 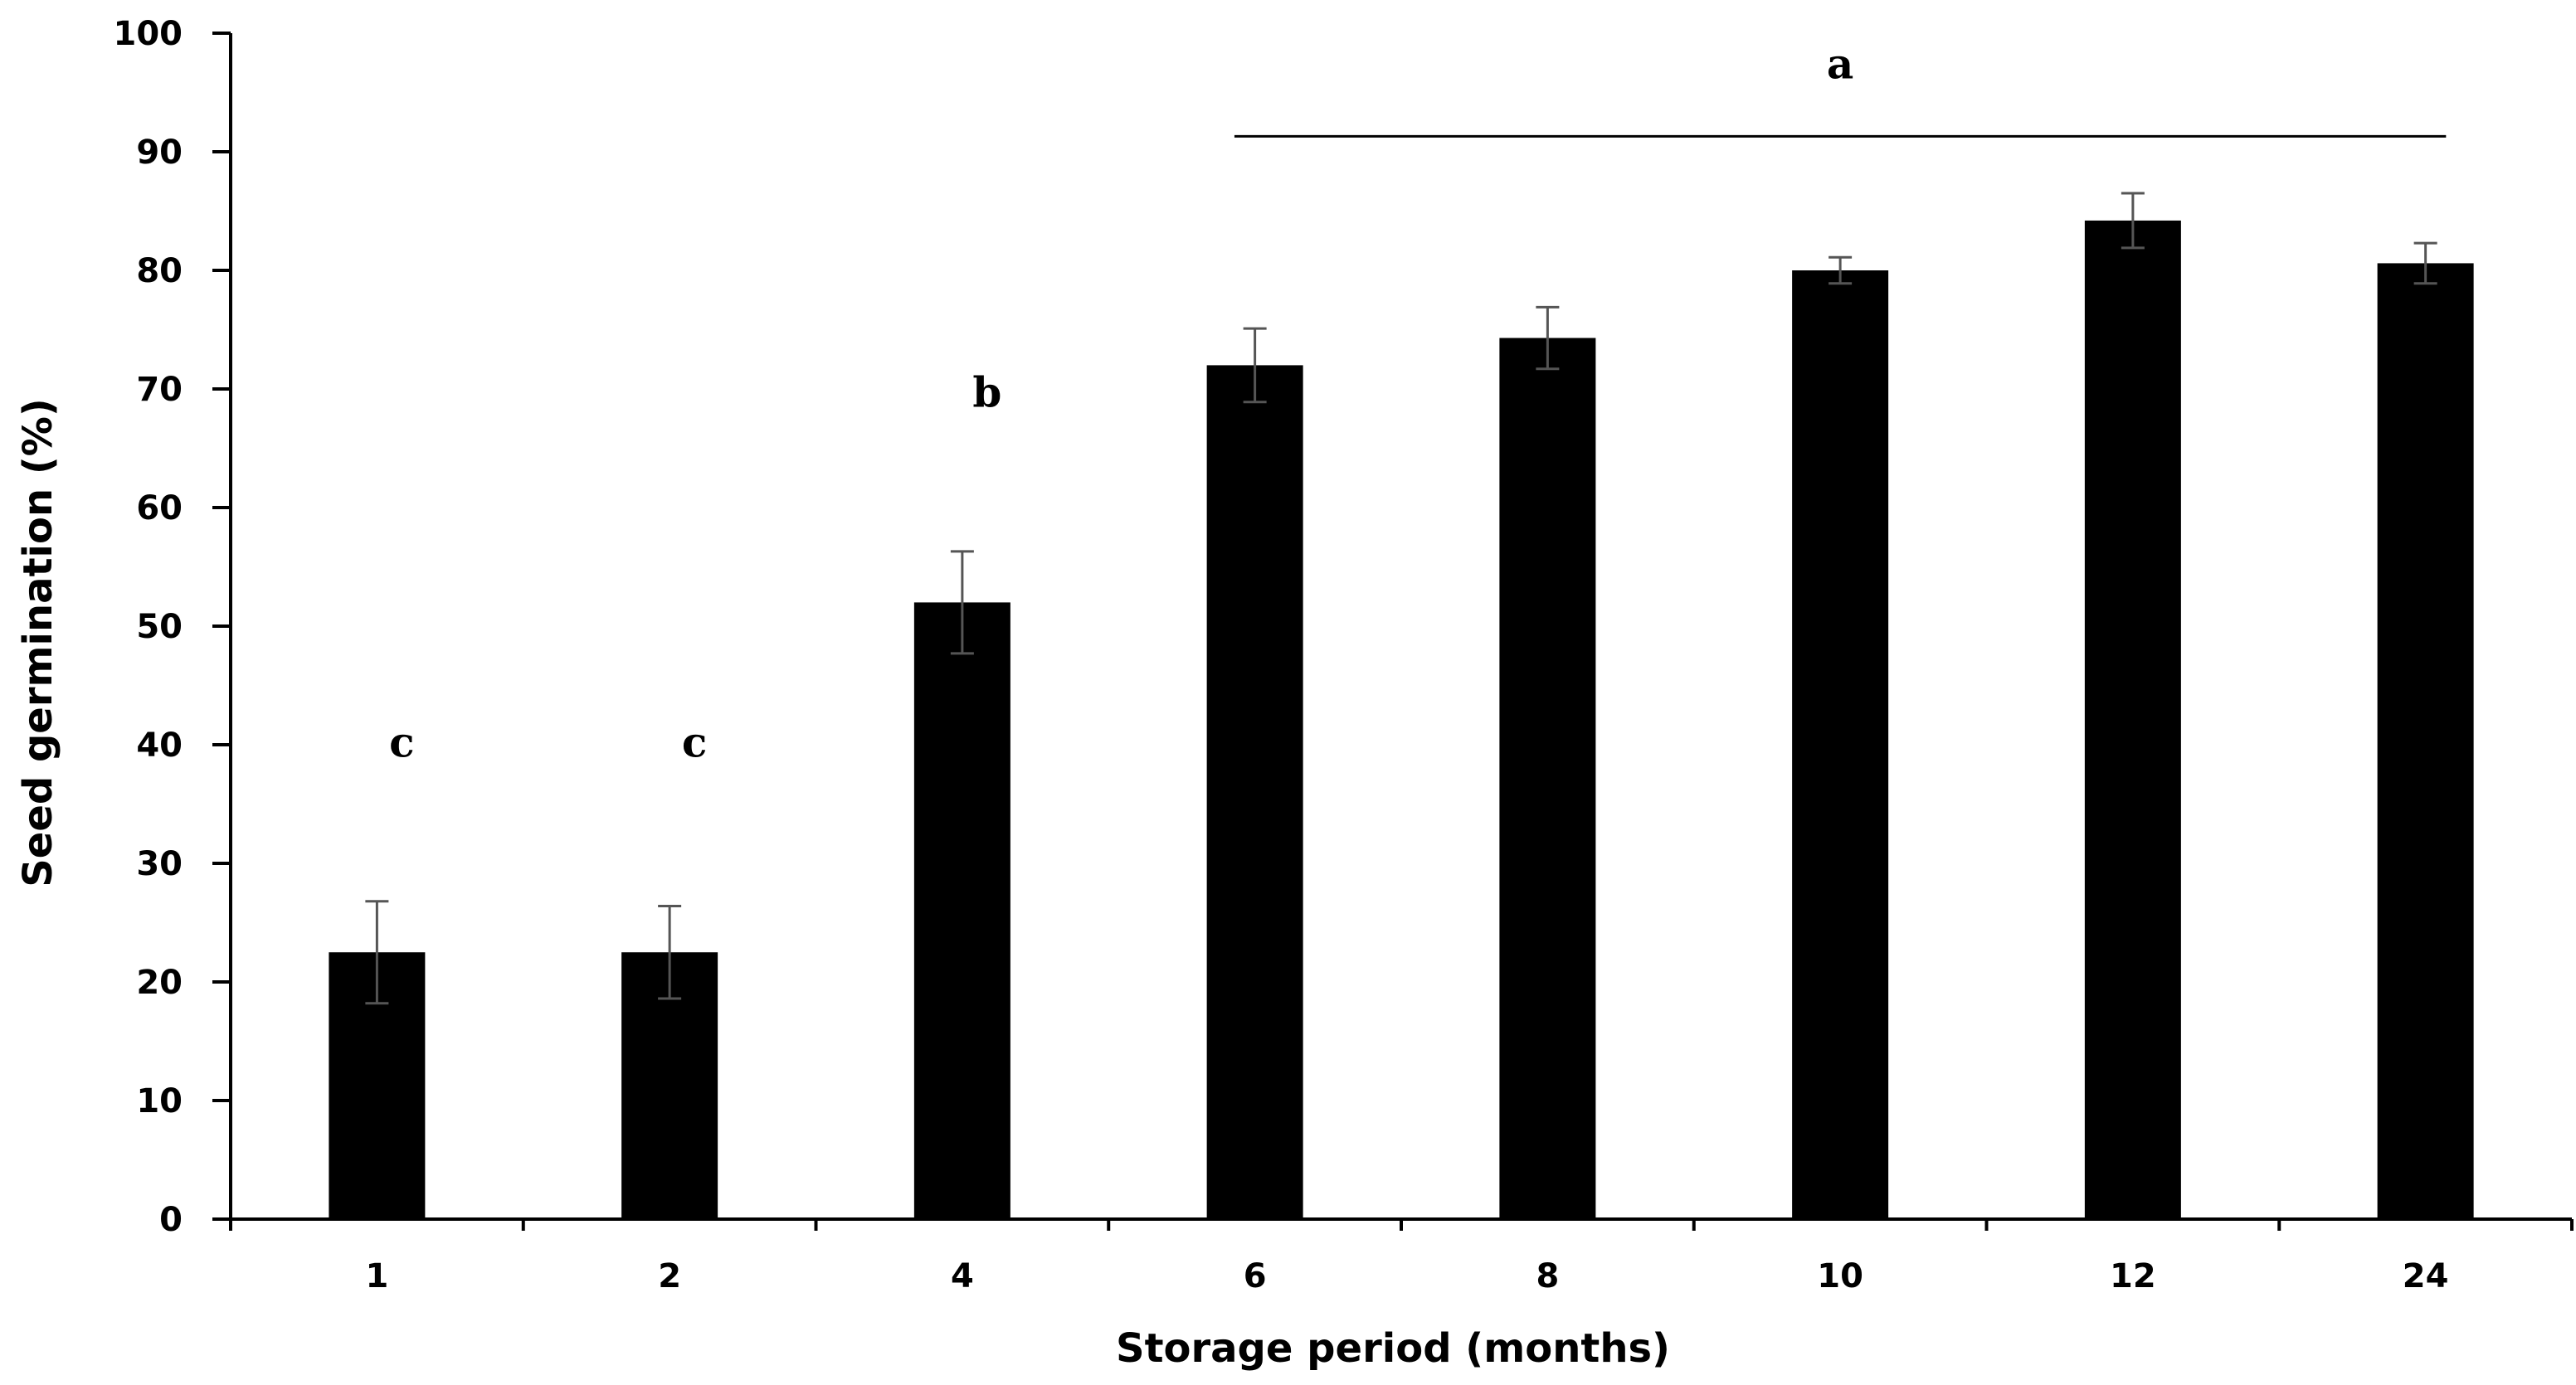 I want to click on x-ticks-layer: 1 2 4 6 8 10 12 24, so click(x=1401, y=1257).